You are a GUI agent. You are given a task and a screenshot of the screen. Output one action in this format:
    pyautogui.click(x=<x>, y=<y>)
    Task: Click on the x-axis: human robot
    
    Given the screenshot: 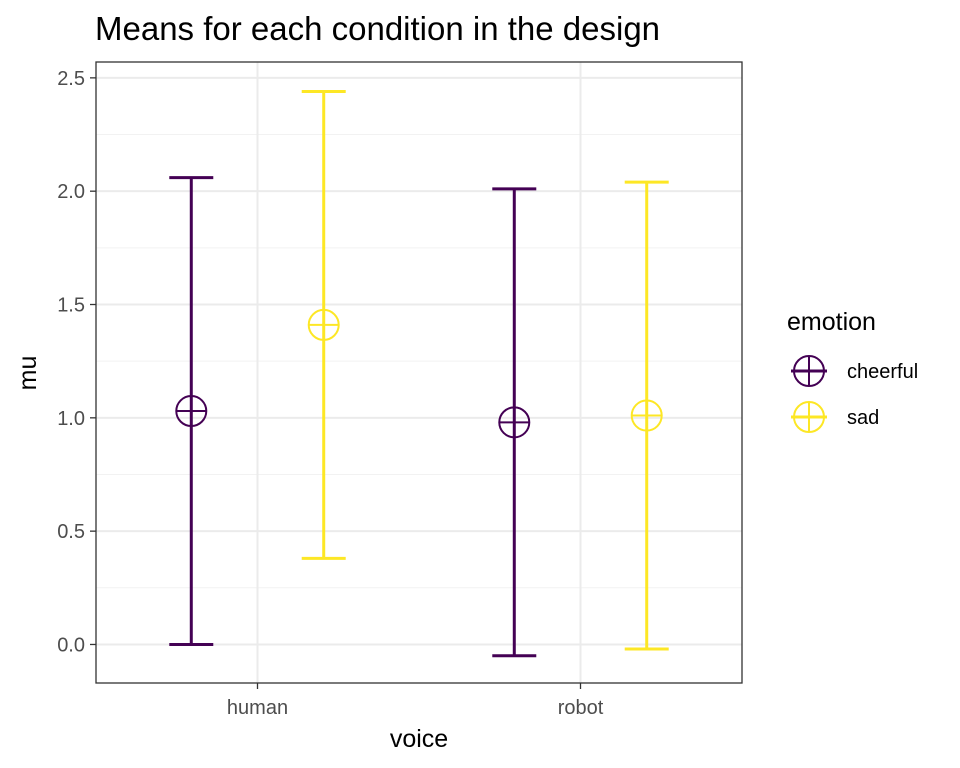 What is the action you would take?
    pyautogui.click(x=415, y=701)
    